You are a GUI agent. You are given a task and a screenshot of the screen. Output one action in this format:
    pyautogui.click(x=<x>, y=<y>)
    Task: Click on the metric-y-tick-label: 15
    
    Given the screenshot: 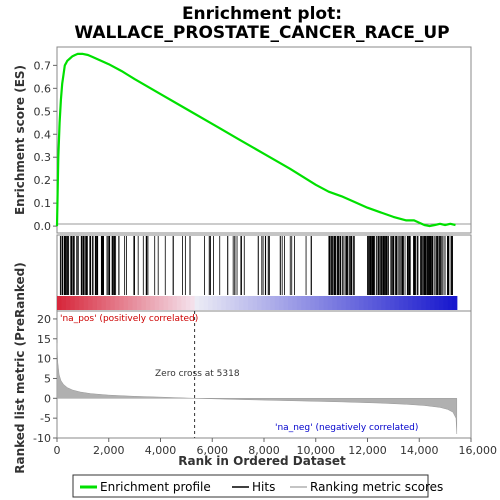 What is the action you would take?
    pyautogui.click(x=44, y=339)
    